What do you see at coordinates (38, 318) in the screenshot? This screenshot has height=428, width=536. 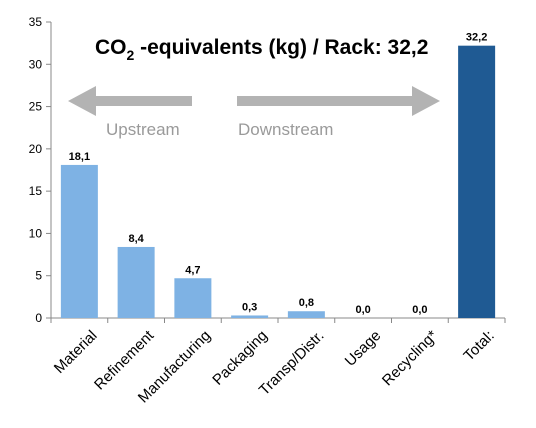 I see `y-tick-label: 0` at bounding box center [38, 318].